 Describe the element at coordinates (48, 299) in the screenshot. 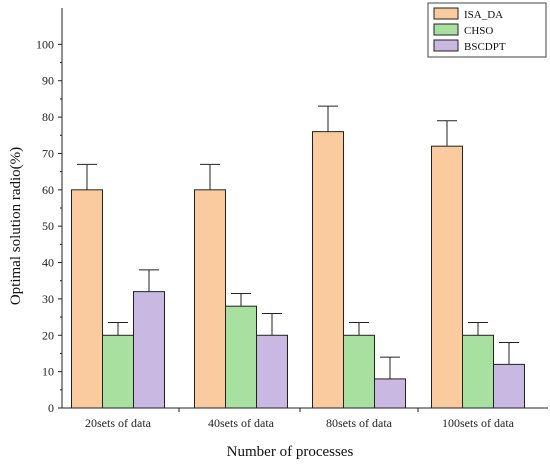

I see `y-tick-label: 30` at that location.